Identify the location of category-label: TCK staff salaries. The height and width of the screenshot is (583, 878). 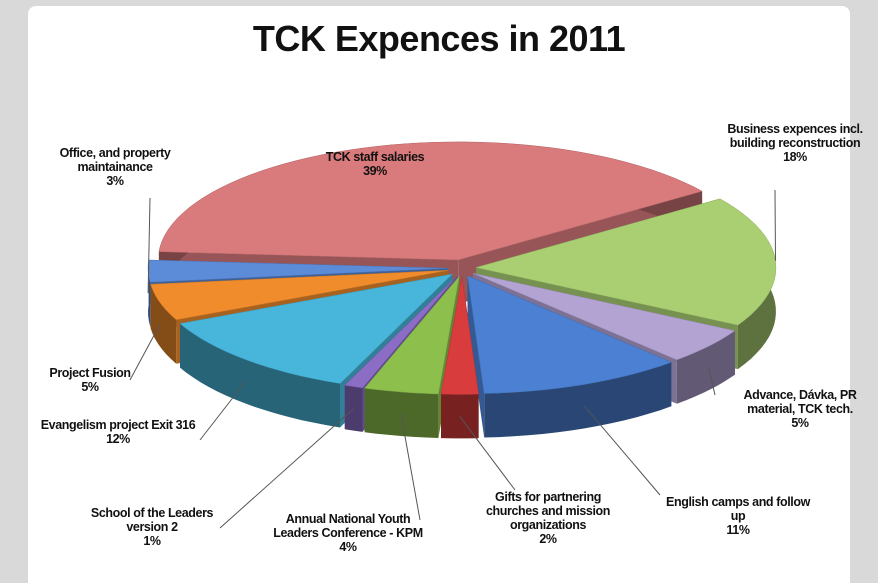
(375, 157).